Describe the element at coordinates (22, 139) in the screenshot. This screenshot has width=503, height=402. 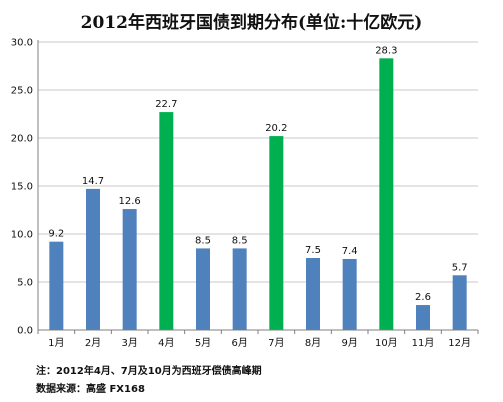
I see `y-tick-label: 20.0` at that location.